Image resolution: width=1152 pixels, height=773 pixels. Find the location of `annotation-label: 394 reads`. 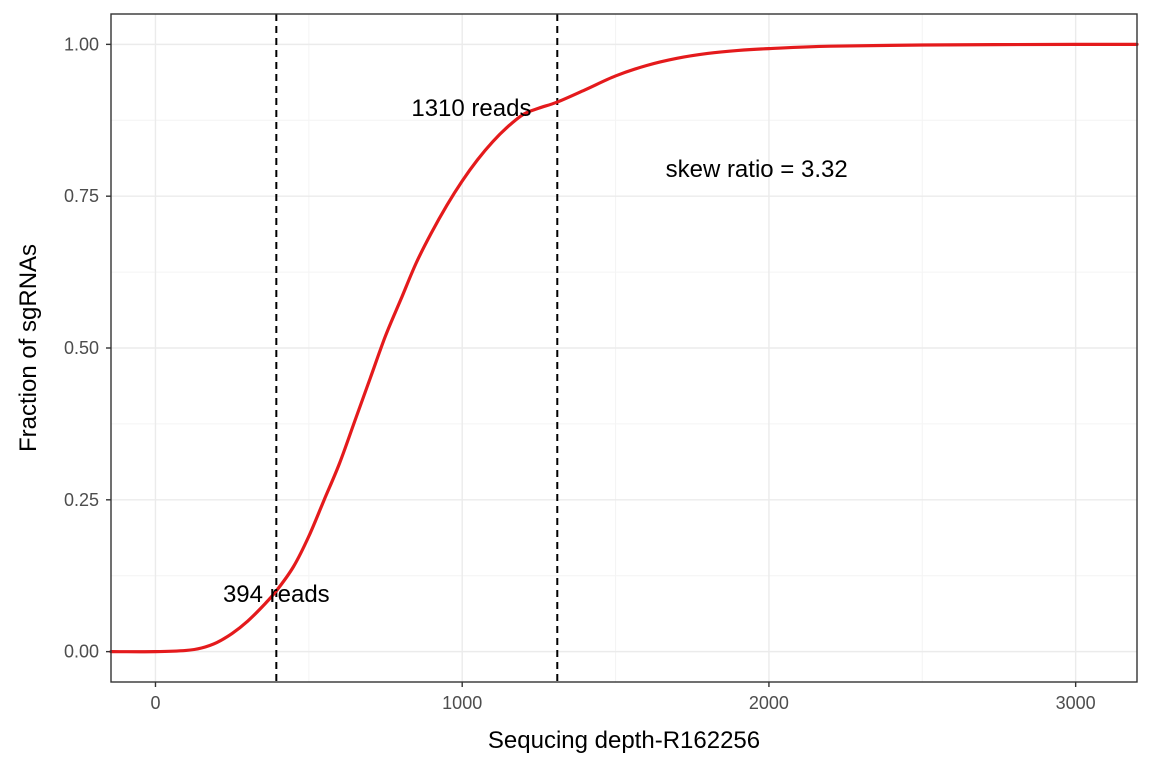

annotation-label: 394 reads is located at coordinates (276, 594).